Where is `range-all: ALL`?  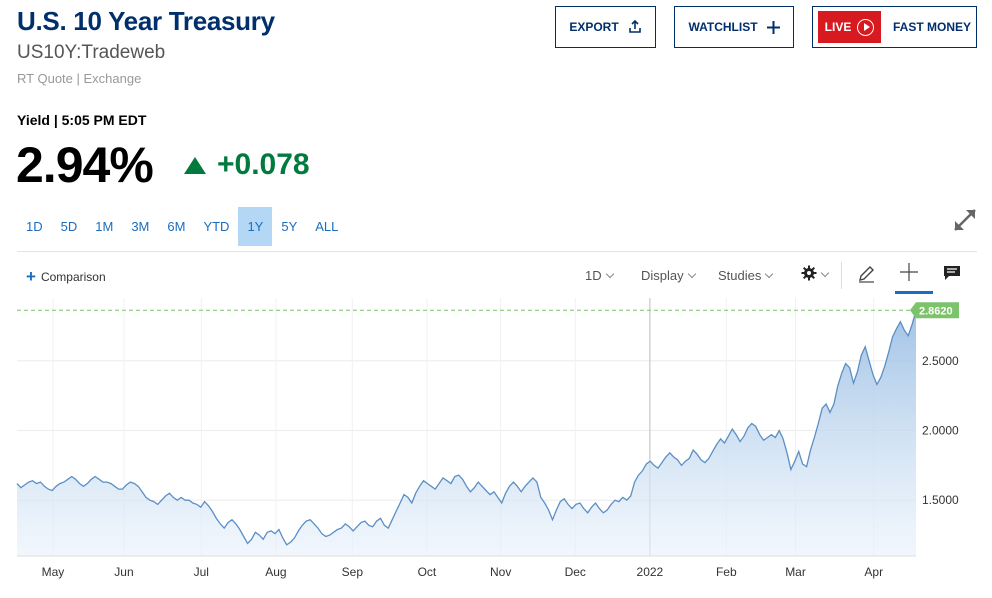 range-all: ALL is located at coordinates (327, 226).